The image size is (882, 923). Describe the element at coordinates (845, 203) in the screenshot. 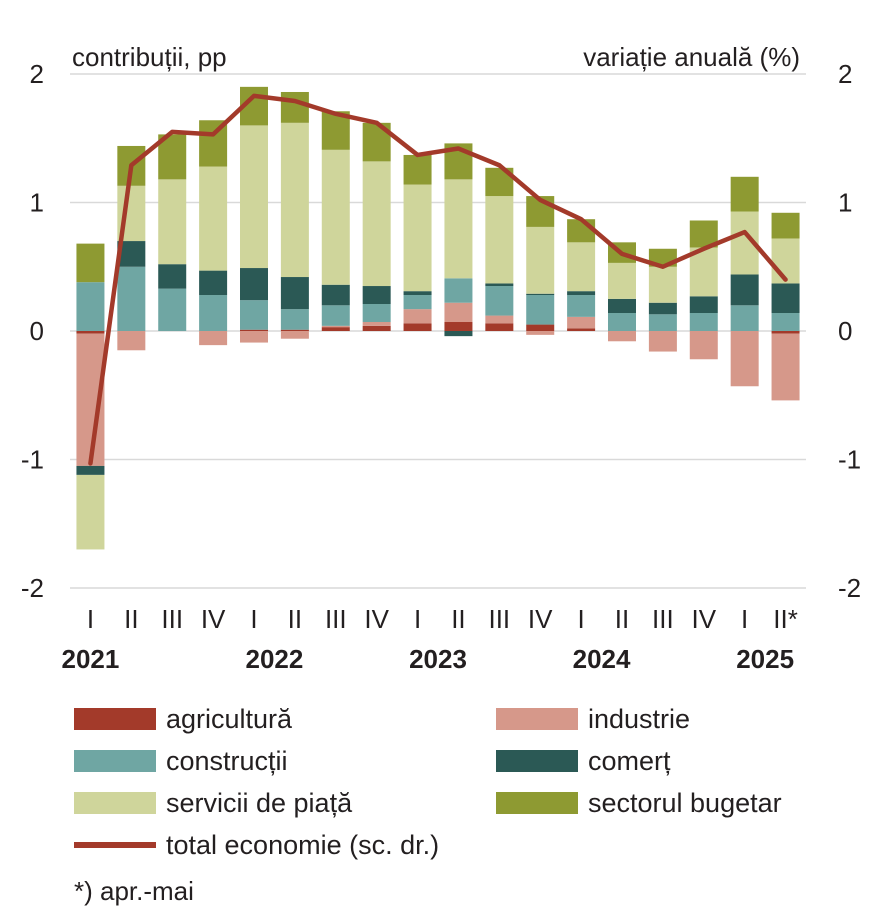

I see `y-tick-label-right: 1` at that location.